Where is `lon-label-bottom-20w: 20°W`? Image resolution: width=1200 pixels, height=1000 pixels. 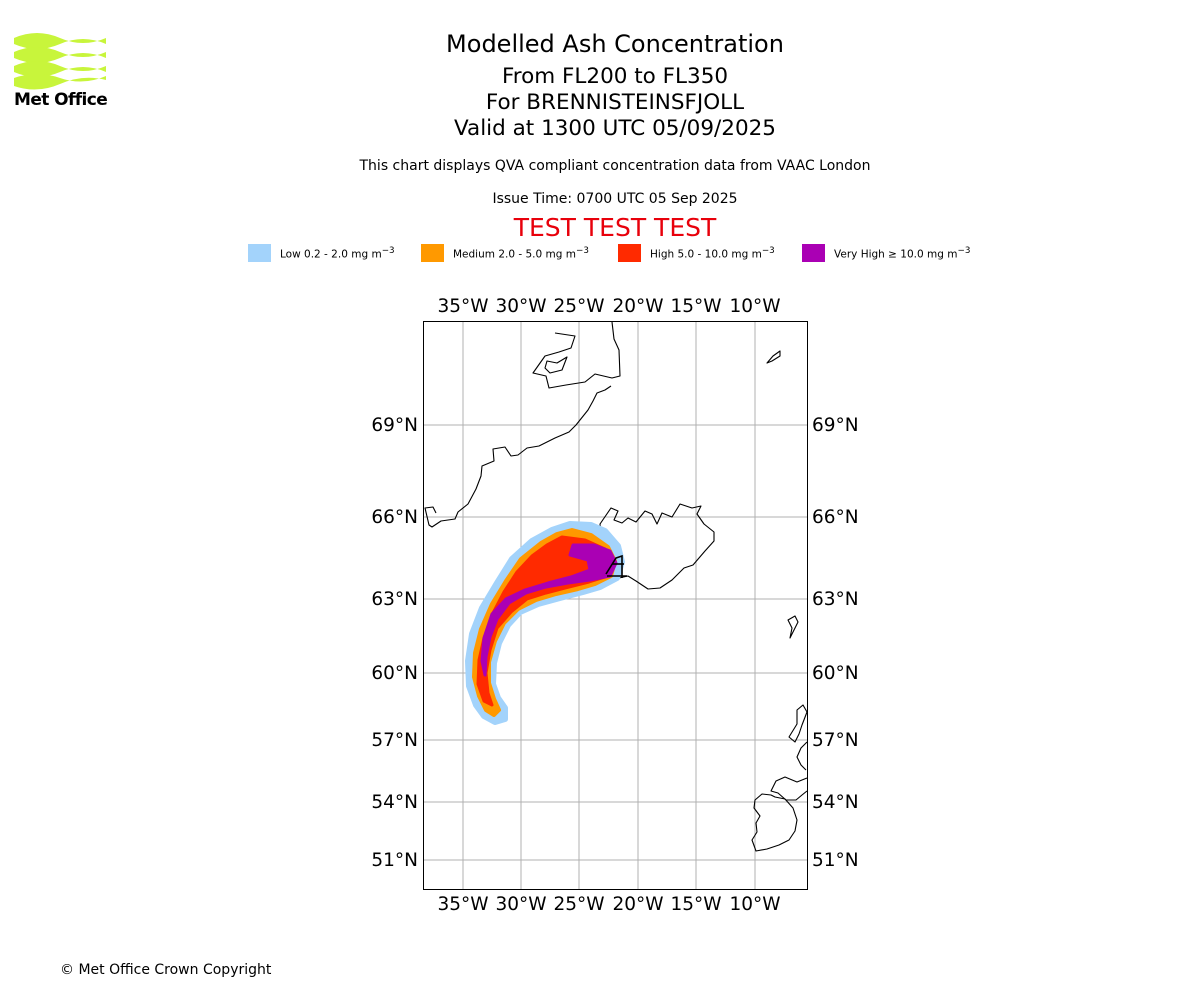 lon-label-bottom-20w: 20°W is located at coordinates (637, 904).